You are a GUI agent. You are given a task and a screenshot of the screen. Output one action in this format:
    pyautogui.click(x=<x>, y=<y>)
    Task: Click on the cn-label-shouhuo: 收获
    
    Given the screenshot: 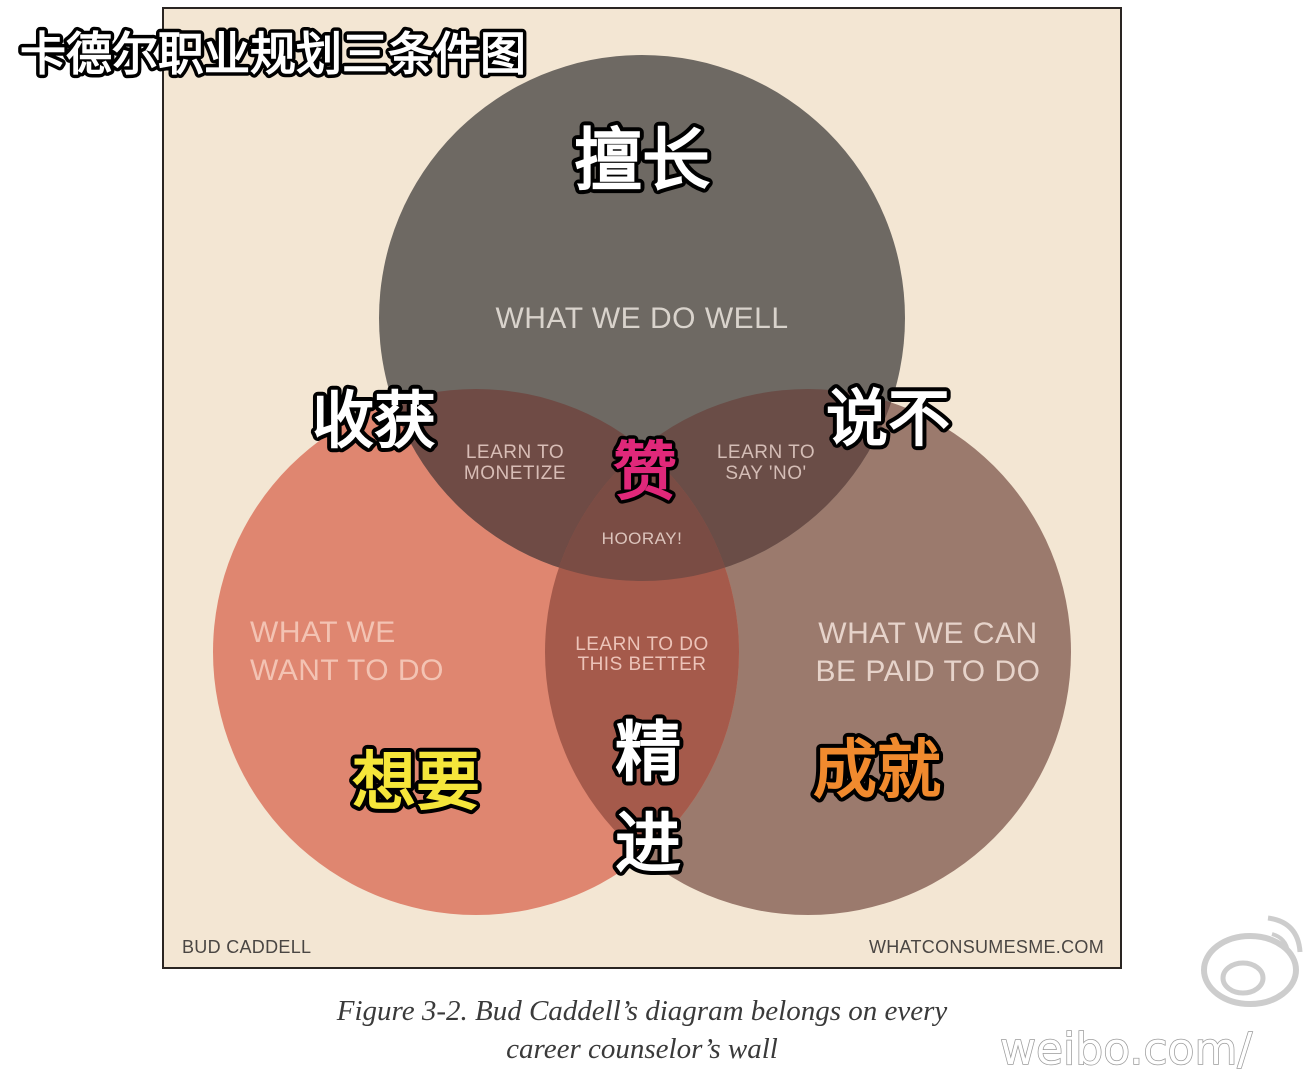 What is the action you would take?
    pyautogui.click(x=374, y=420)
    